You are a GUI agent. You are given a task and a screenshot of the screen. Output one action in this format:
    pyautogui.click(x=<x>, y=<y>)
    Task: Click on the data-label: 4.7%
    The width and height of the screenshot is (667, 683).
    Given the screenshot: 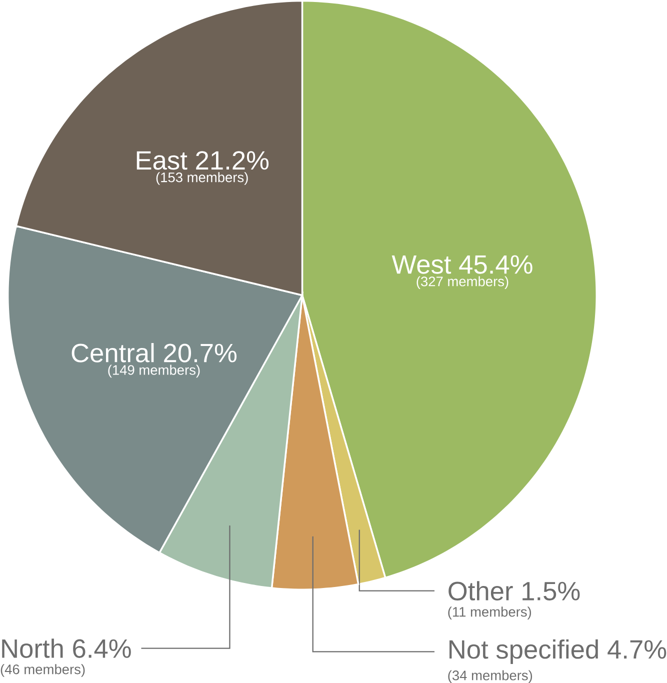 What is the action you would take?
    pyautogui.click(x=637, y=649)
    